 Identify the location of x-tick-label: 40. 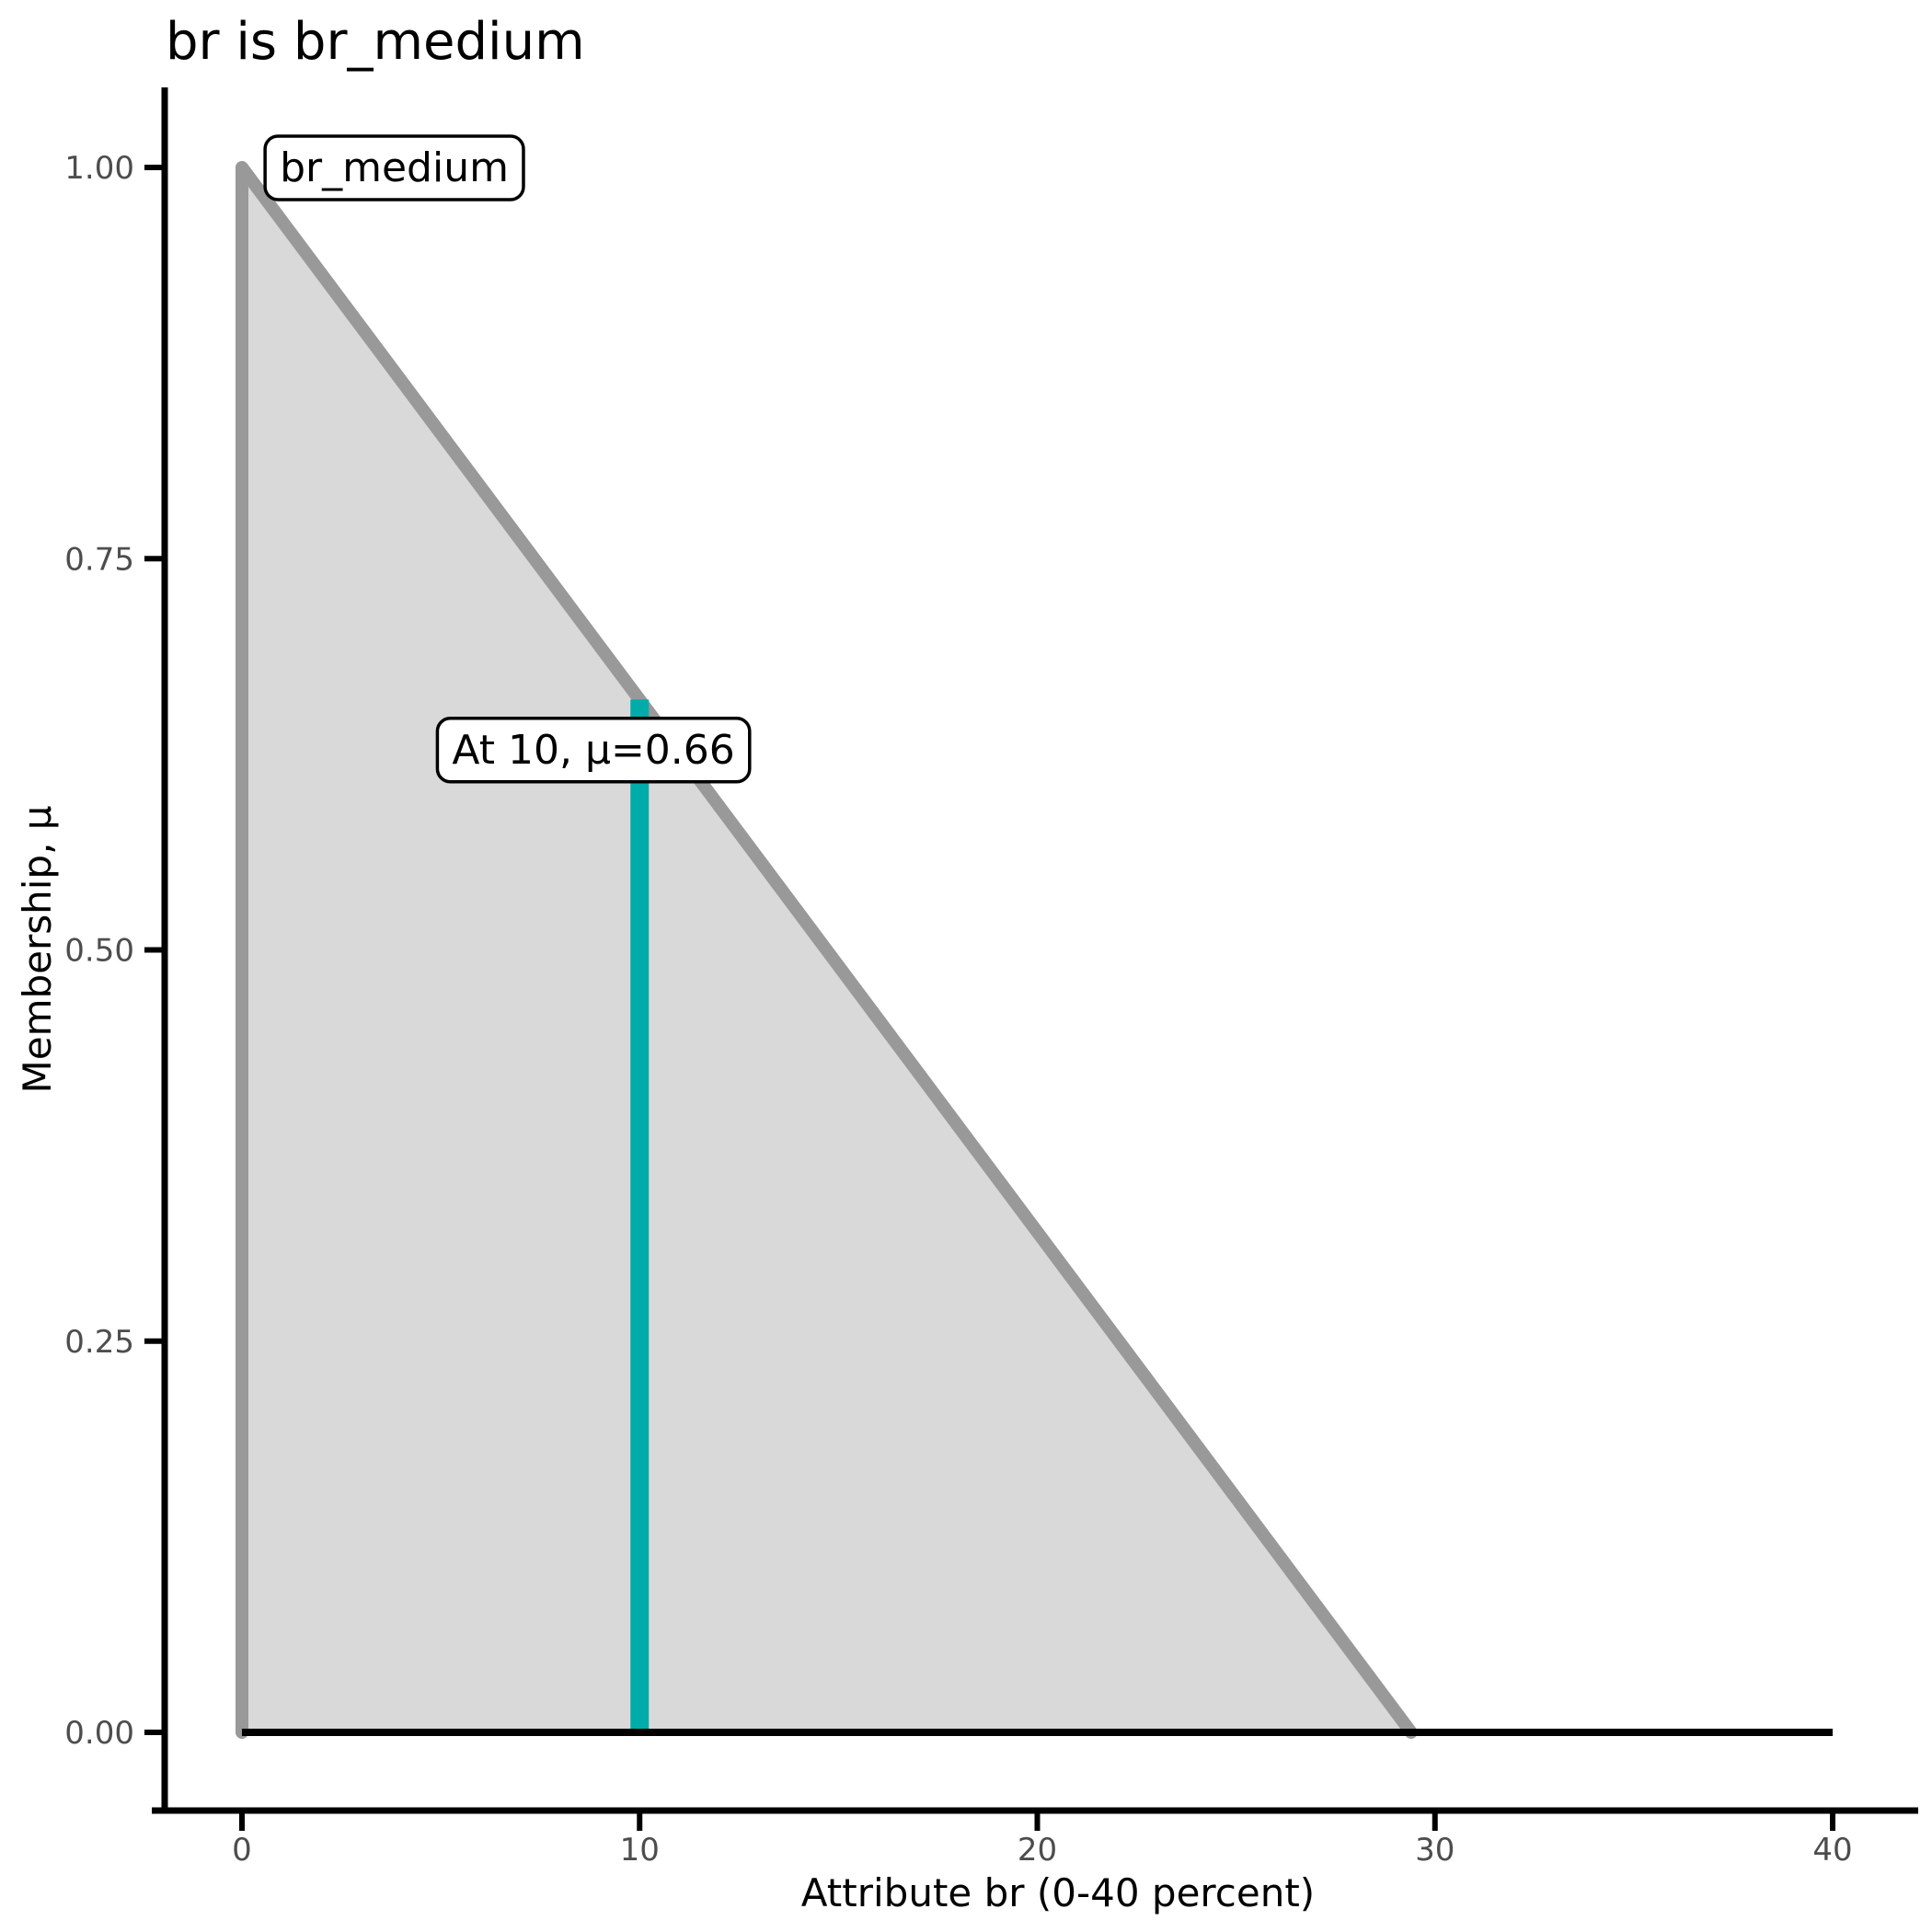
(1832, 1850).